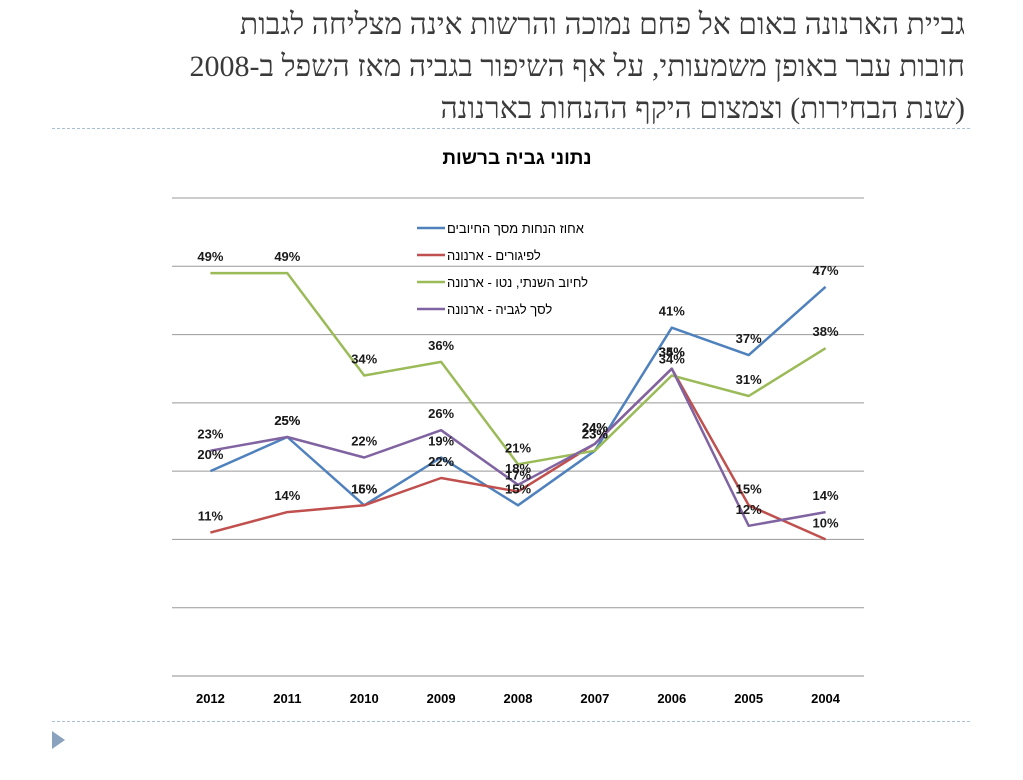  I want to click on legend-label: אחוז הנחות מסך החיובים, so click(515, 228).